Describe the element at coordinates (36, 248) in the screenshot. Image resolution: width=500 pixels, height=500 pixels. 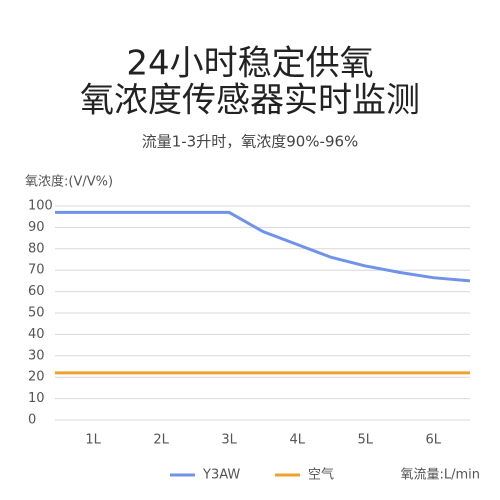
I see `y-tick-label: 80` at that location.